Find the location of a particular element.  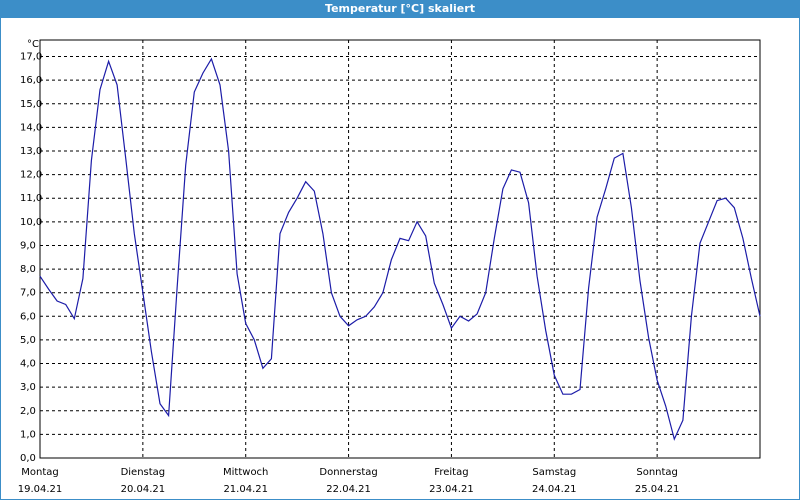

x-tick-date: 20.04.21 is located at coordinates (143, 489).